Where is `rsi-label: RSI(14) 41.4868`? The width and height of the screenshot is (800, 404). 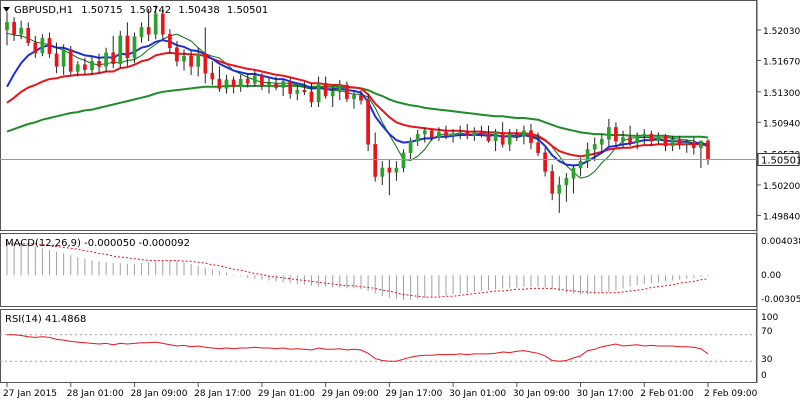 rsi-label: RSI(14) 41.4868 is located at coordinates (45, 319).